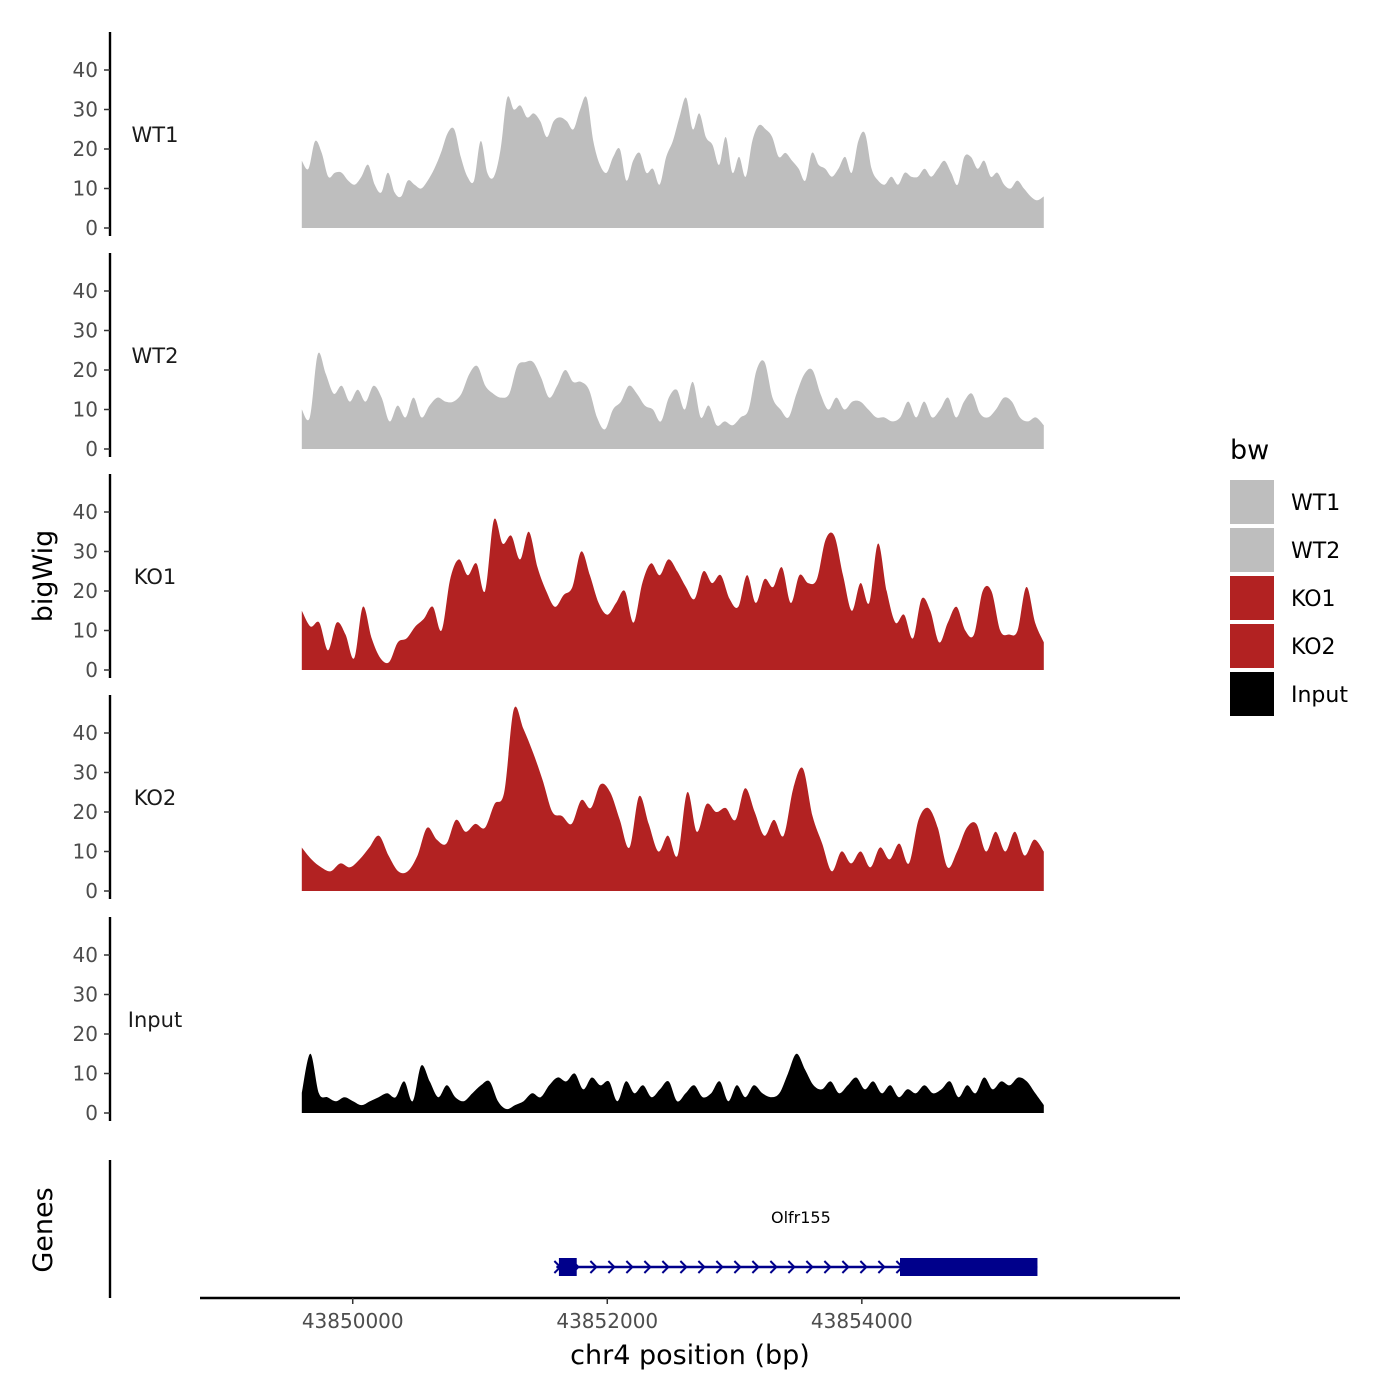 The height and width of the screenshot is (1400, 1400). I want to click on y-axis-title: bigWig, so click(43, 576).